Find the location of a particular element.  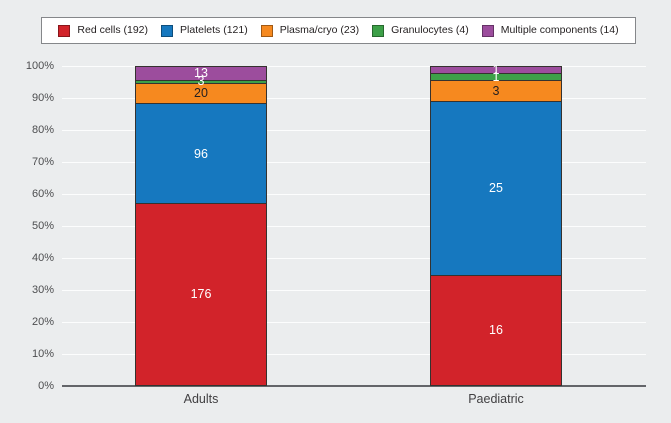

legend-item: Plasma/cryo (23) is located at coordinates (310, 30).